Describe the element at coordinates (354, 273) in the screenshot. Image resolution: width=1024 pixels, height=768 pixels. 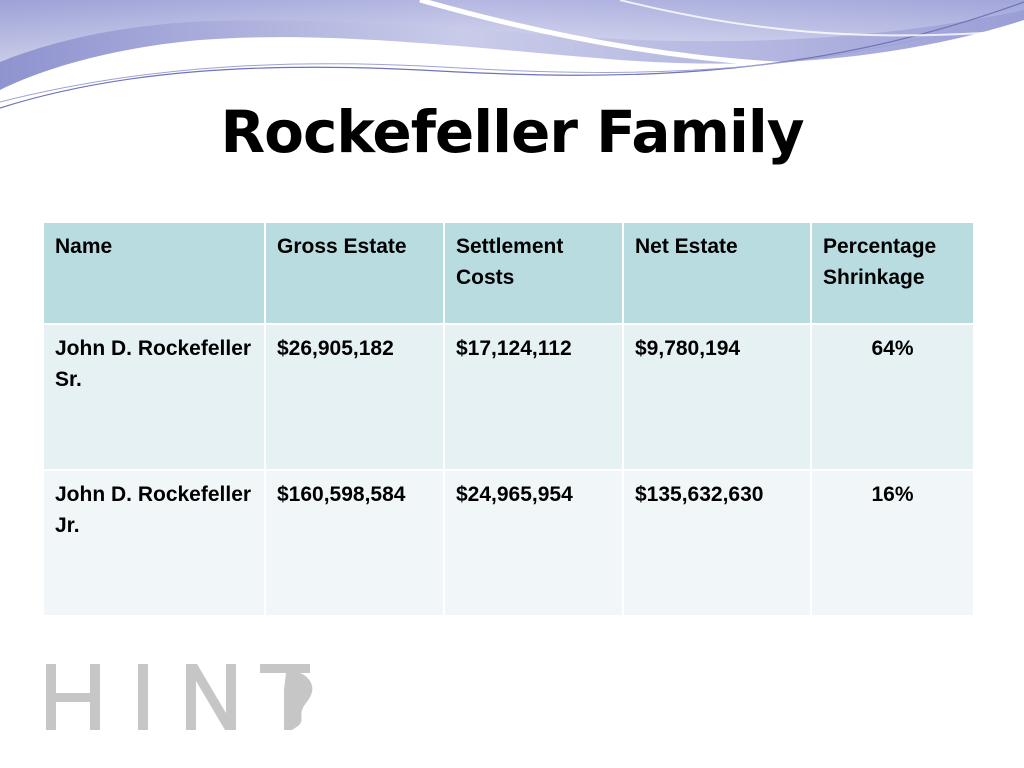
I see `header-gross-estate: Gross Estate` at that location.